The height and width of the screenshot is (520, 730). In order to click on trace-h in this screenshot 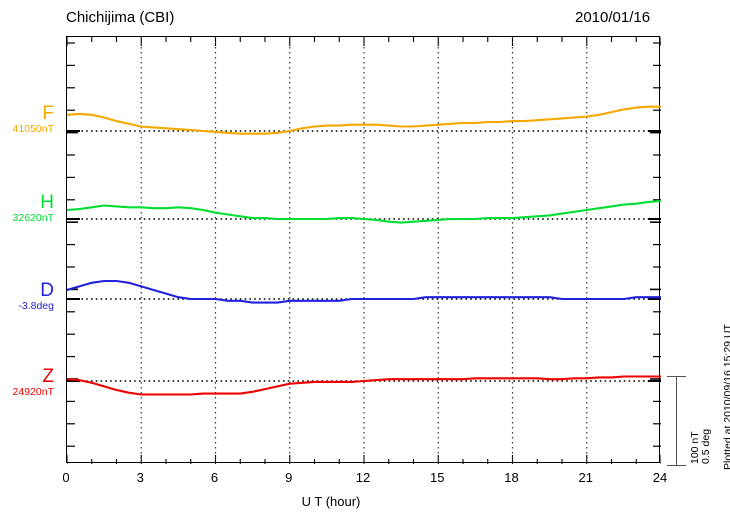, I will do `click(364, 211)`.